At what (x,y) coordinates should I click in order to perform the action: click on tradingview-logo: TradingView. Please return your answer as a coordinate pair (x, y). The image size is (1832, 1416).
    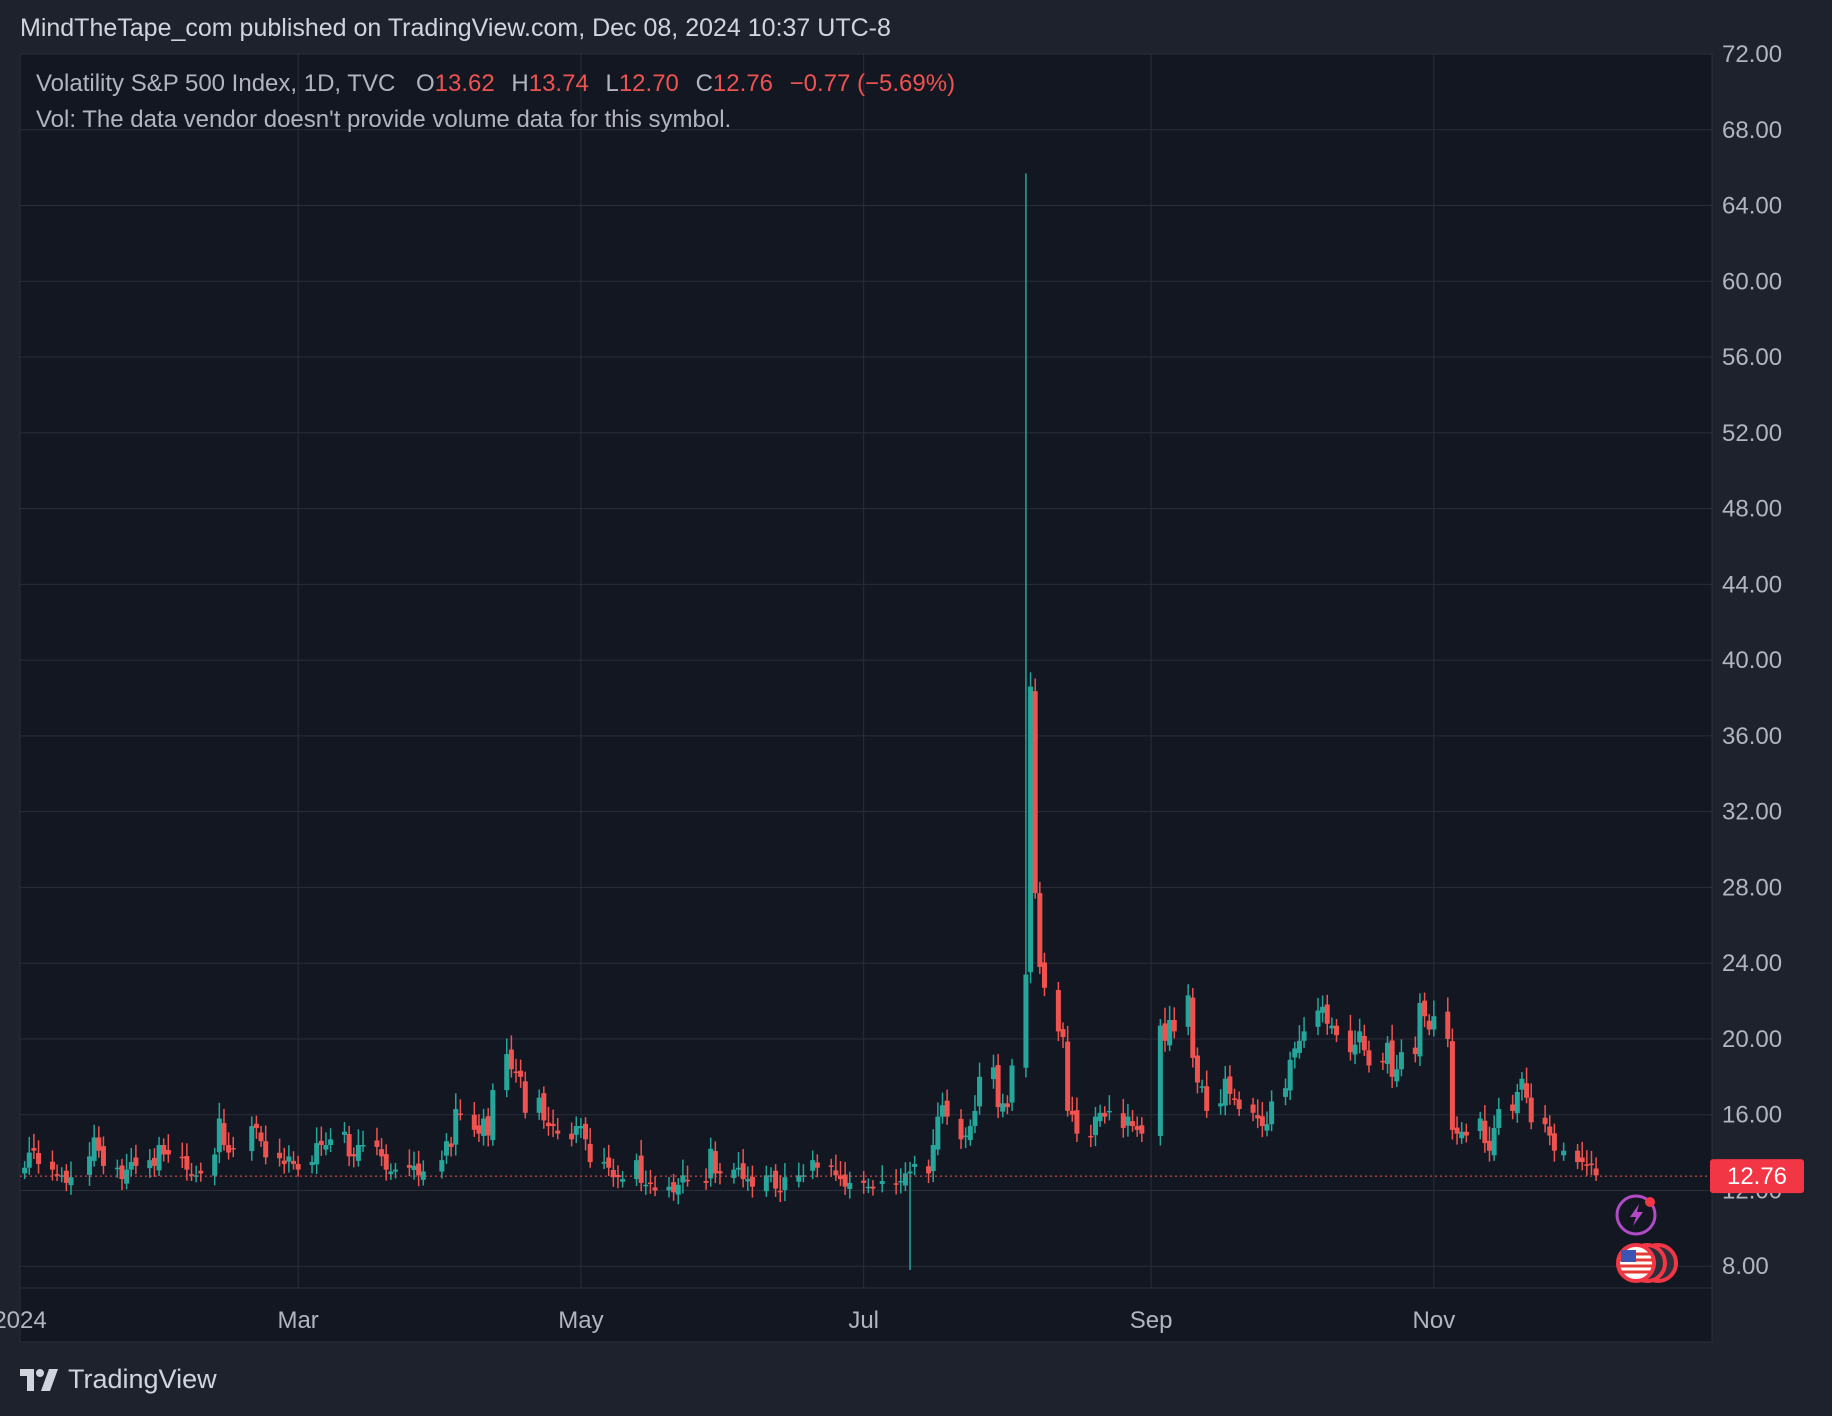
    Looking at the image, I should click on (118, 1379).